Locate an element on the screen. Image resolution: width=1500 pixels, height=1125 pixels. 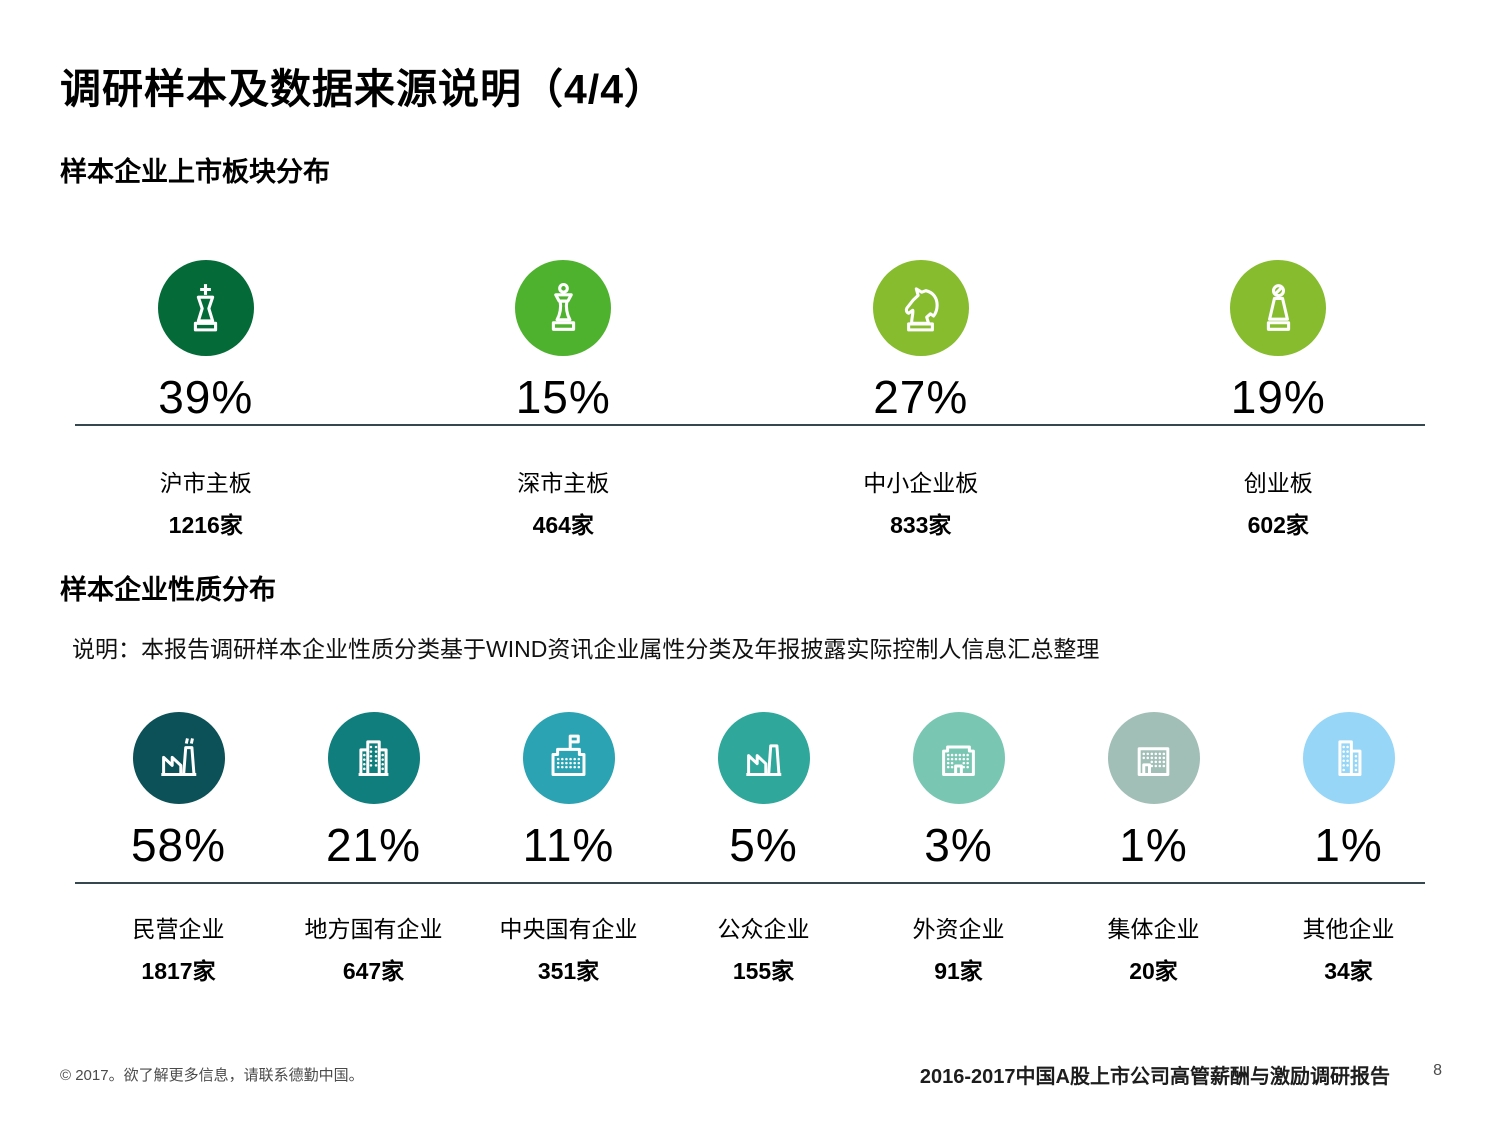
percent-value: 39% is located at coordinates (206, 397).